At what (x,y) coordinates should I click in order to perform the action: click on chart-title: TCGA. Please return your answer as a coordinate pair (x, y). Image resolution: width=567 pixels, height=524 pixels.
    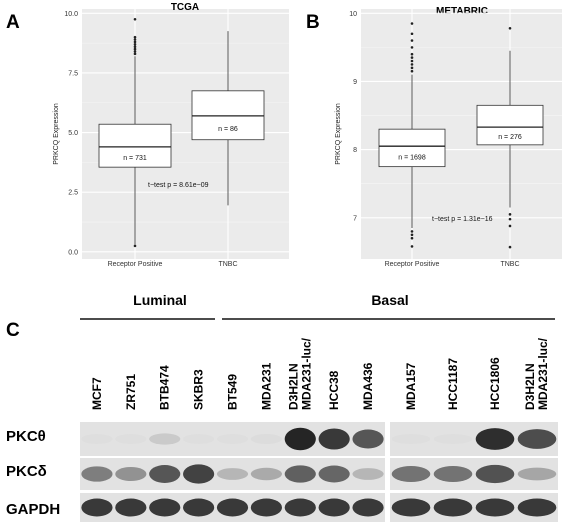
    Looking at the image, I should click on (185, 7).